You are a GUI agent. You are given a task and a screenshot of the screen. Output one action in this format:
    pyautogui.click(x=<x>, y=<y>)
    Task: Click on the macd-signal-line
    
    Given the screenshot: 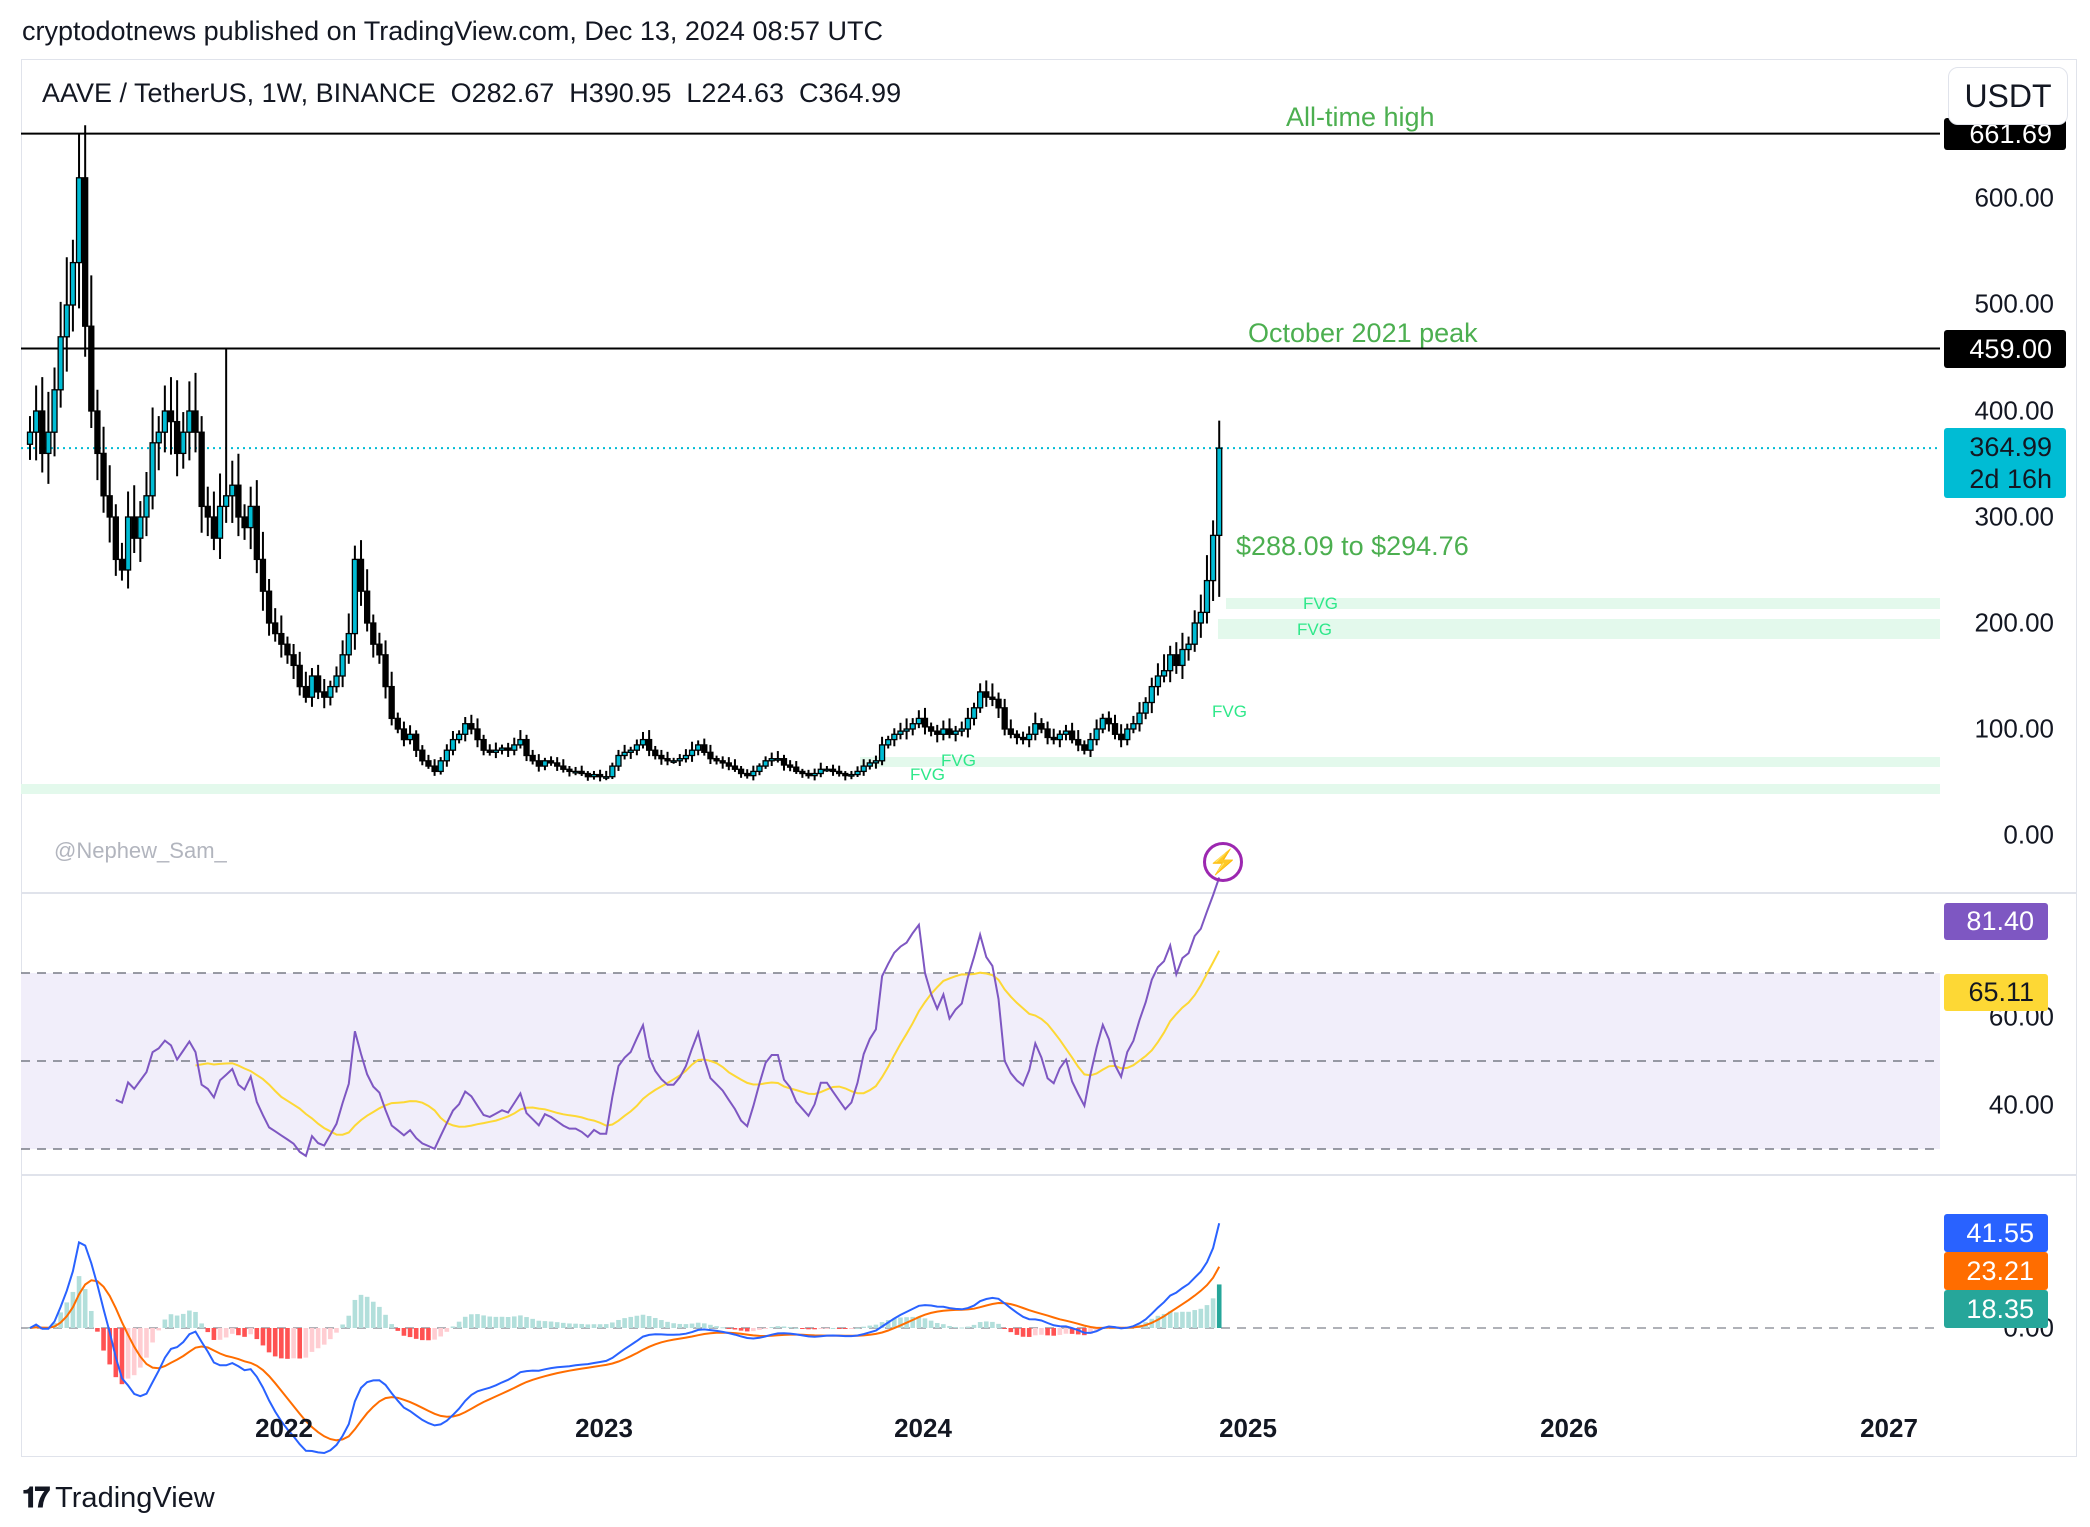 What is the action you would take?
    pyautogui.click(x=625, y=1354)
    